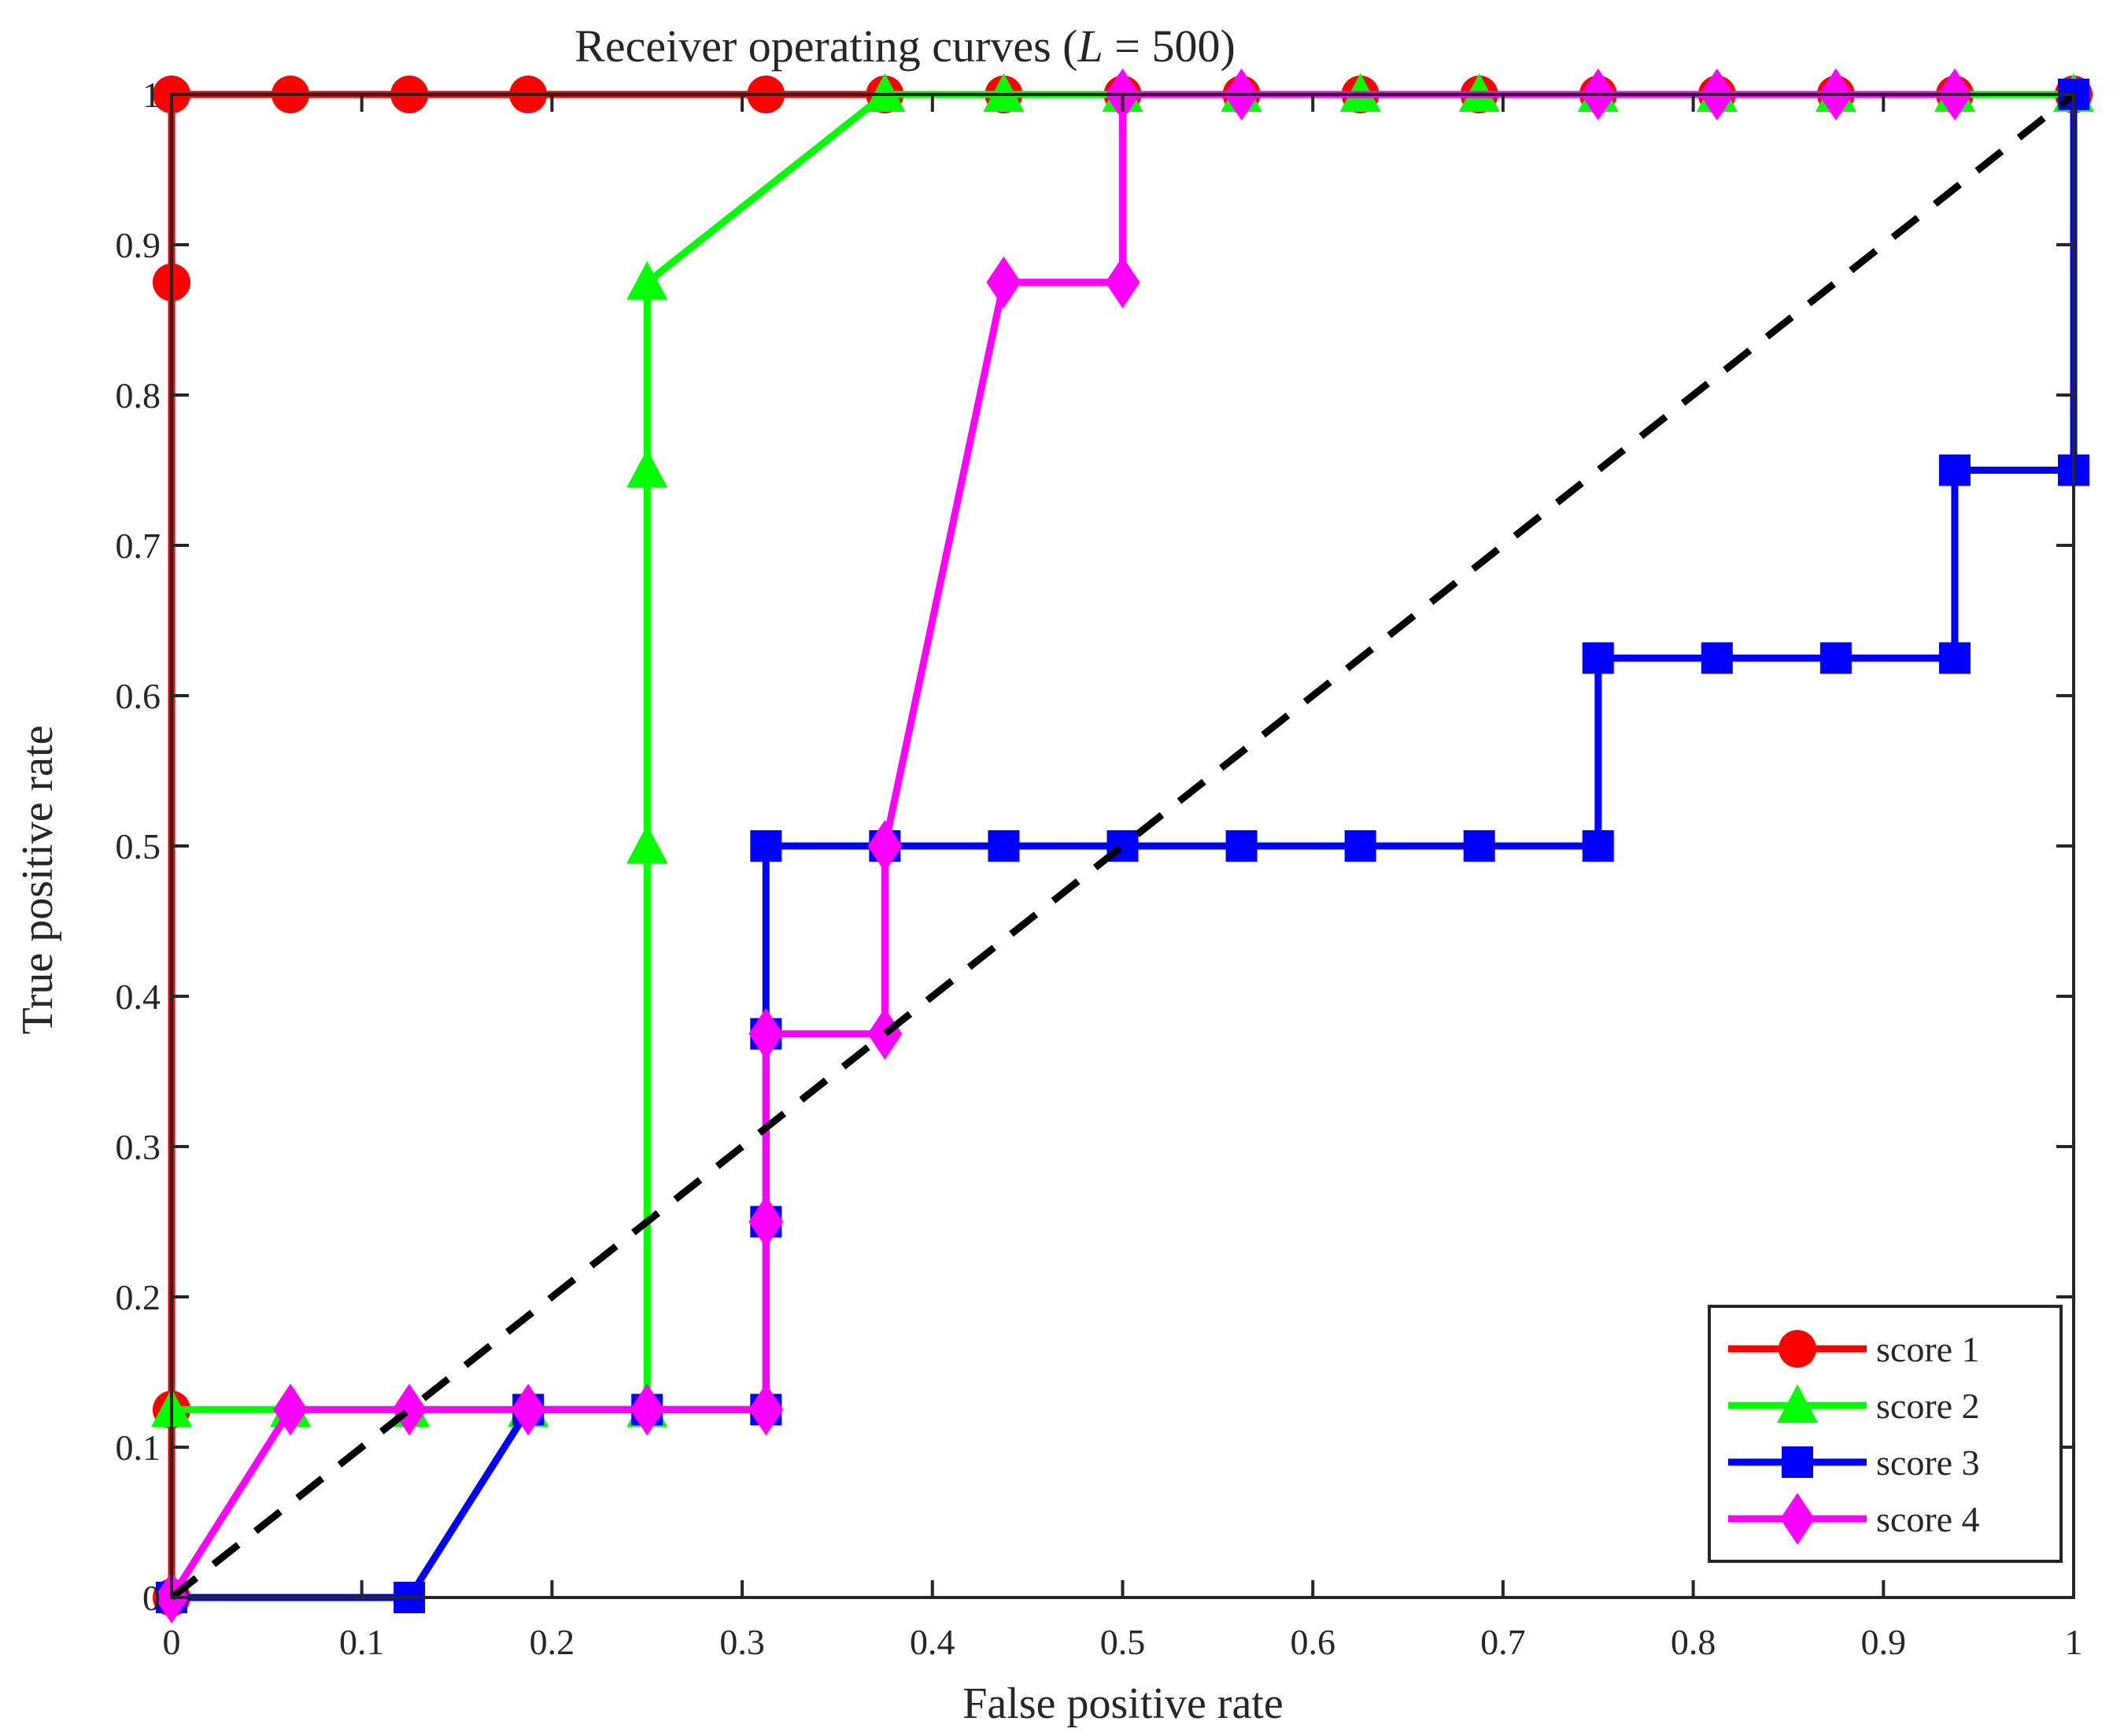 The width and height of the screenshot is (2113, 1736). What do you see at coordinates (362, 1642) in the screenshot?
I see `x-tick-label-2: 0.1` at bounding box center [362, 1642].